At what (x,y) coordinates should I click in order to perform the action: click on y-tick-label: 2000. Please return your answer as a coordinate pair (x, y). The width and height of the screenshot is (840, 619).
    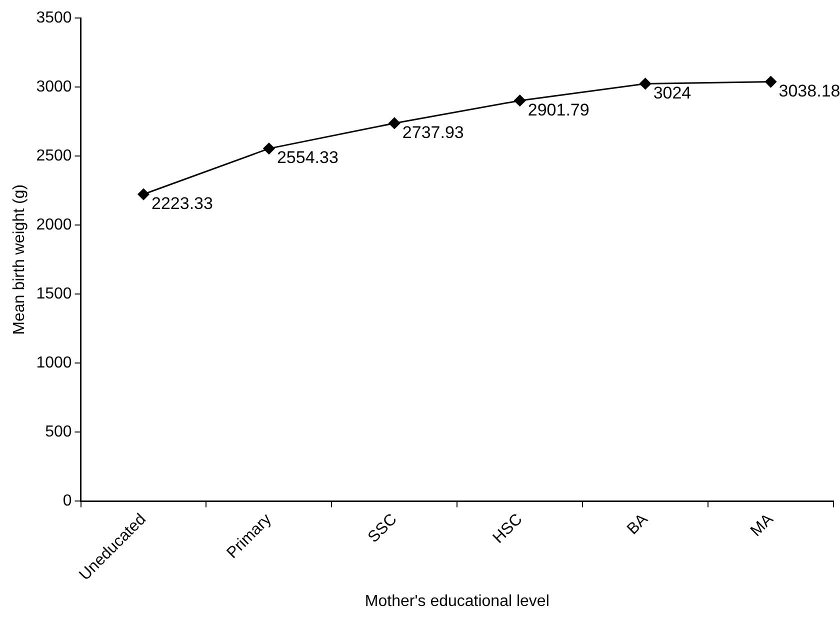
    Looking at the image, I should click on (54, 225).